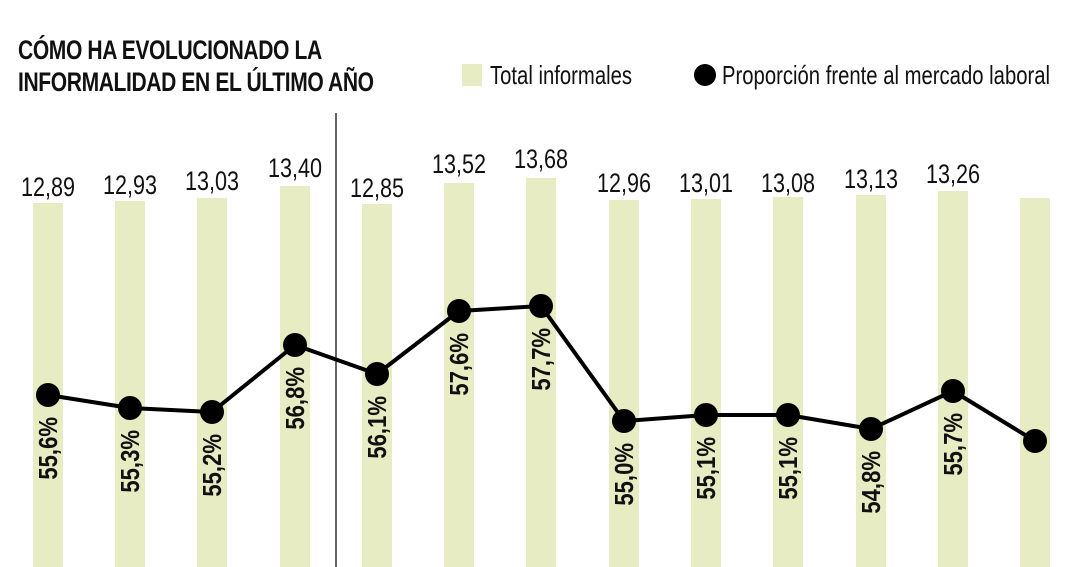 This screenshot has height=567, width=1080. I want to click on bar-value-label: 13,03, so click(212, 182).